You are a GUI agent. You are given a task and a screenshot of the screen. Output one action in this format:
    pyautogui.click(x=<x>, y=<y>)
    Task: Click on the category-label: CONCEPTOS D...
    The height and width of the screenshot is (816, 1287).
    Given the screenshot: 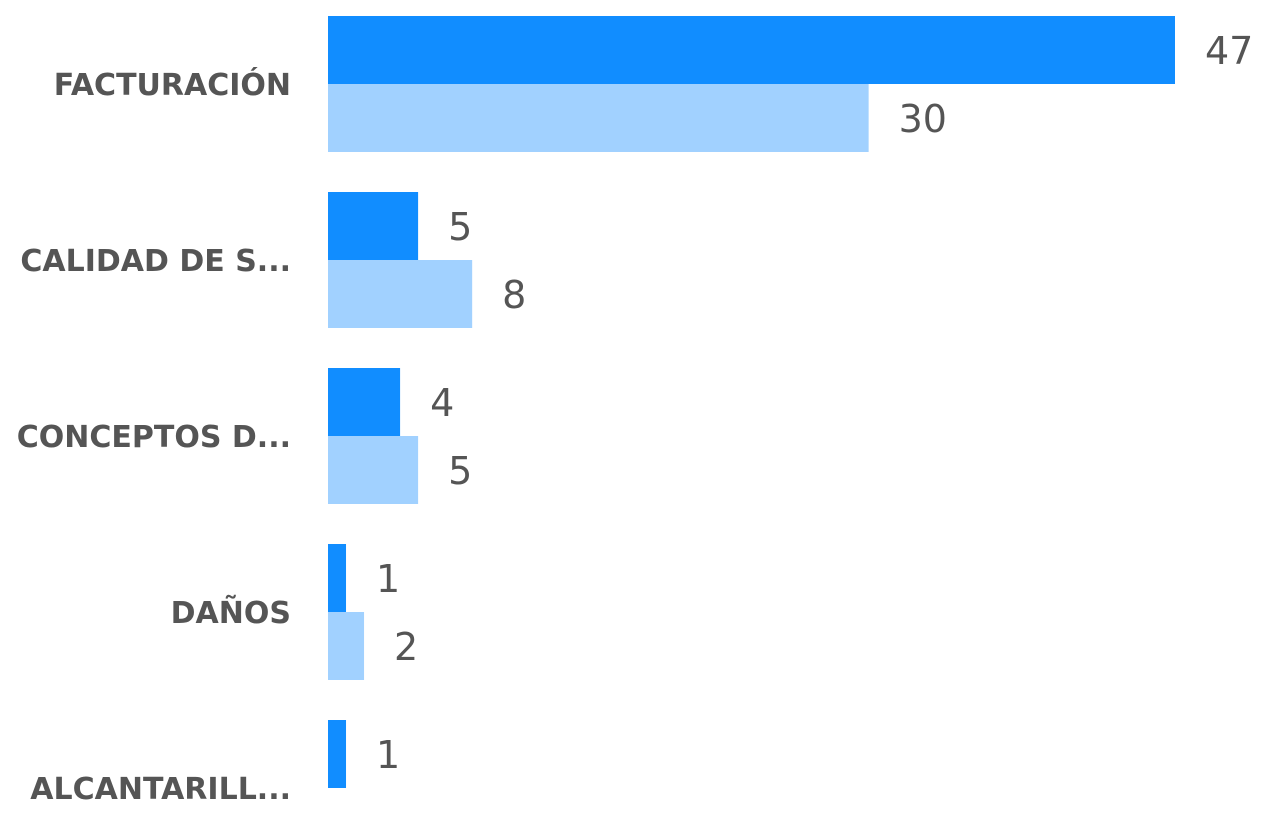 What is the action you would take?
    pyautogui.click(x=154, y=437)
    